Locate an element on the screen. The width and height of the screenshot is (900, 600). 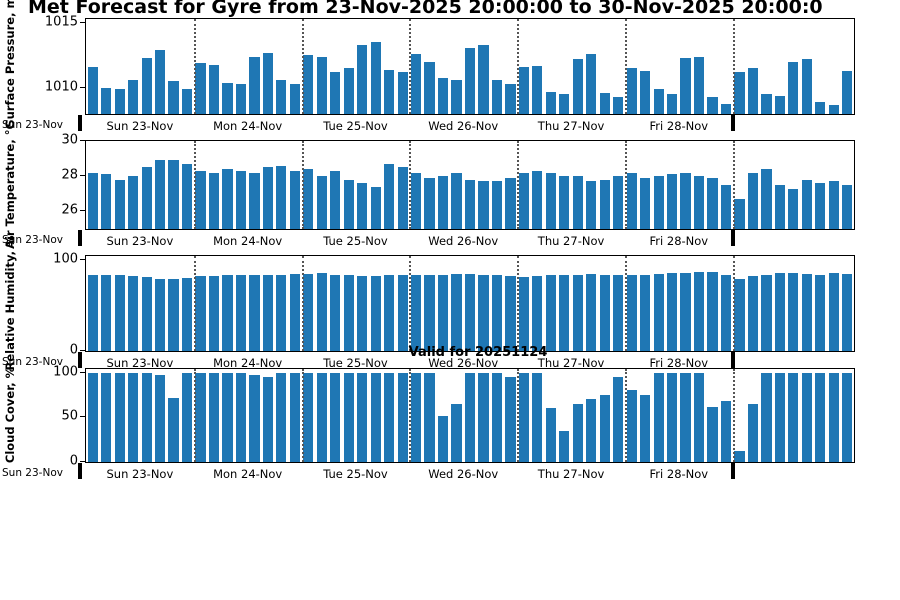
day-label: Wed 26-Nov is located at coordinates (463, 363).